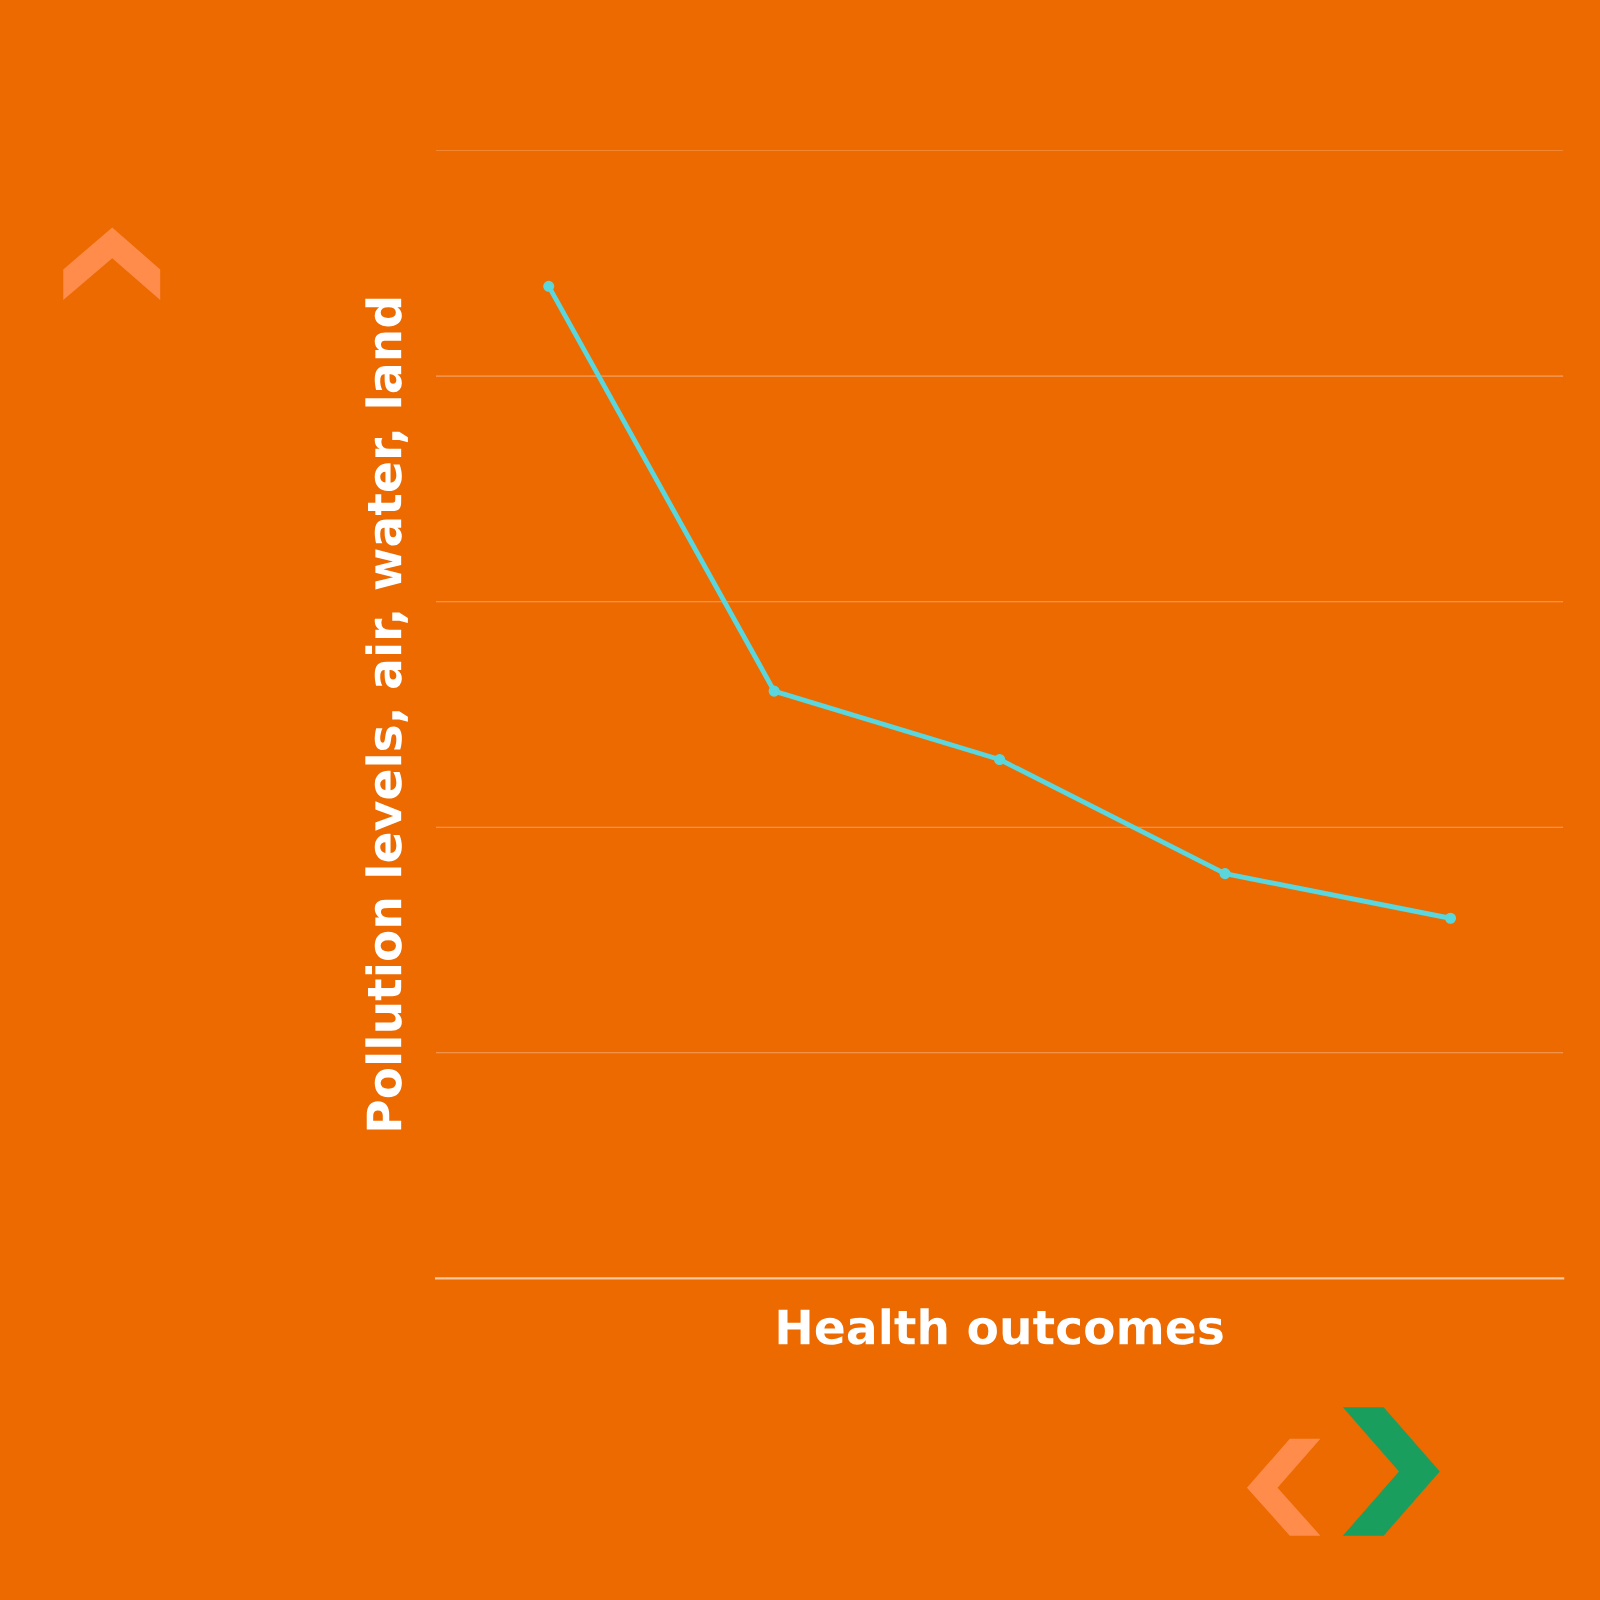 The image size is (1600, 1600). I want to click on y-axis-title: Pollution levels, air, water, land, so click(386, 714).